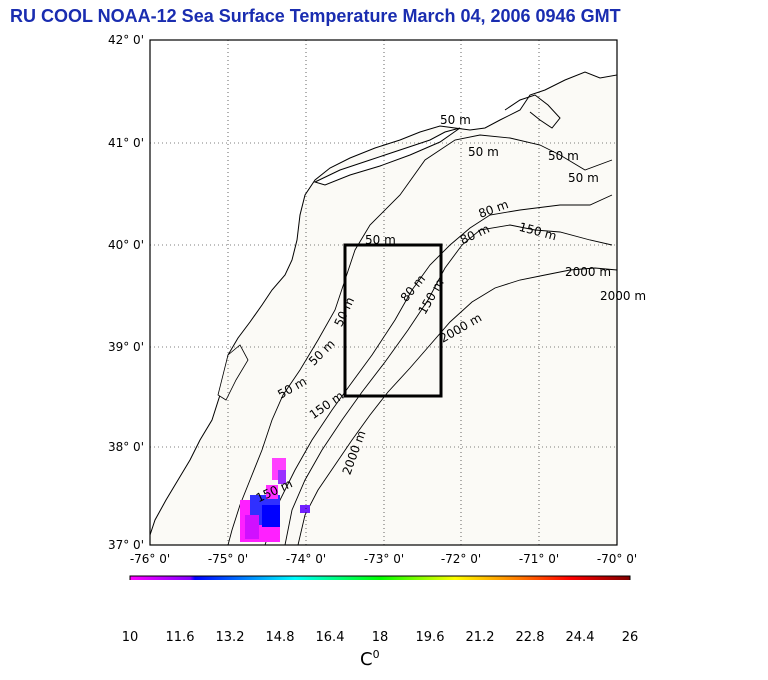 This screenshot has width=768, height=680. What do you see at coordinates (480, 637) in the screenshot?
I see `colorbar-tick: 21.2` at bounding box center [480, 637].